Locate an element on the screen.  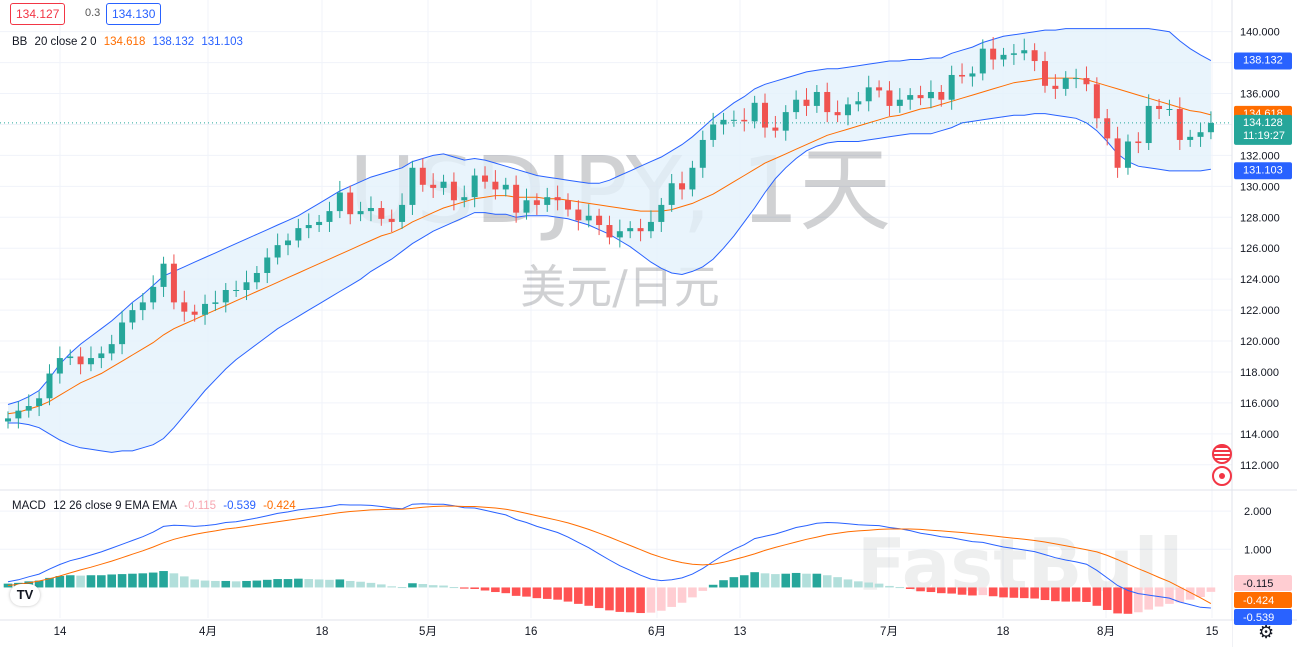
bb-legend-params: 20 close 2 0 is located at coordinates (65, 42).